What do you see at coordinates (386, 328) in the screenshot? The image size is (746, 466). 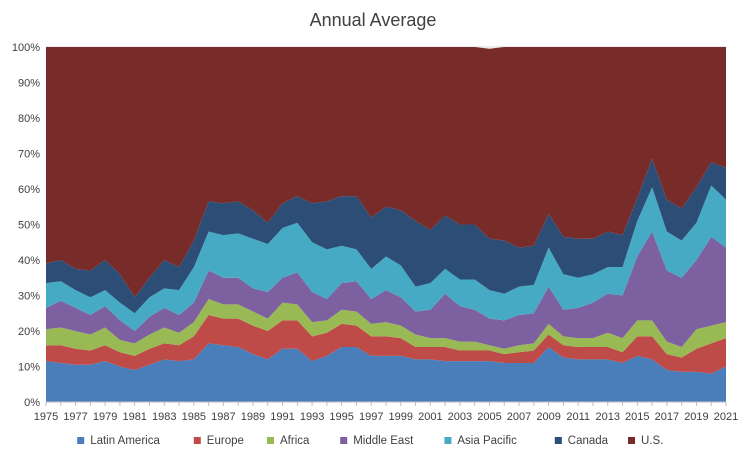 I see `area-africa` at bounding box center [386, 328].